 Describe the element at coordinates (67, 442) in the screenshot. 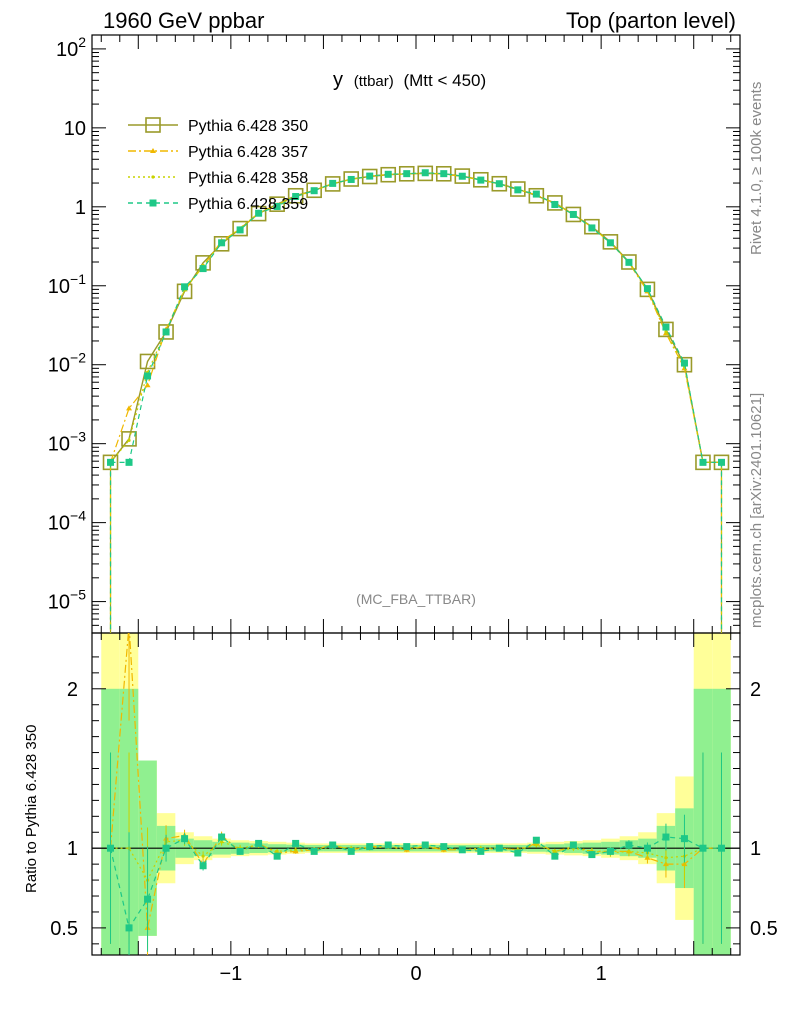

I see `y-tick-label: 10⁻³` at that location.